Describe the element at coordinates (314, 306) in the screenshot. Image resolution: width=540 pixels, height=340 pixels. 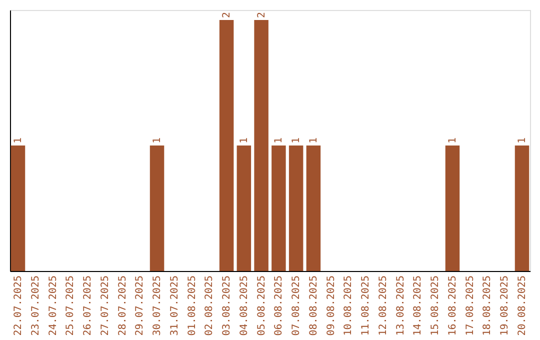
I see `x-tick-label: 08.08.2025` at that location.